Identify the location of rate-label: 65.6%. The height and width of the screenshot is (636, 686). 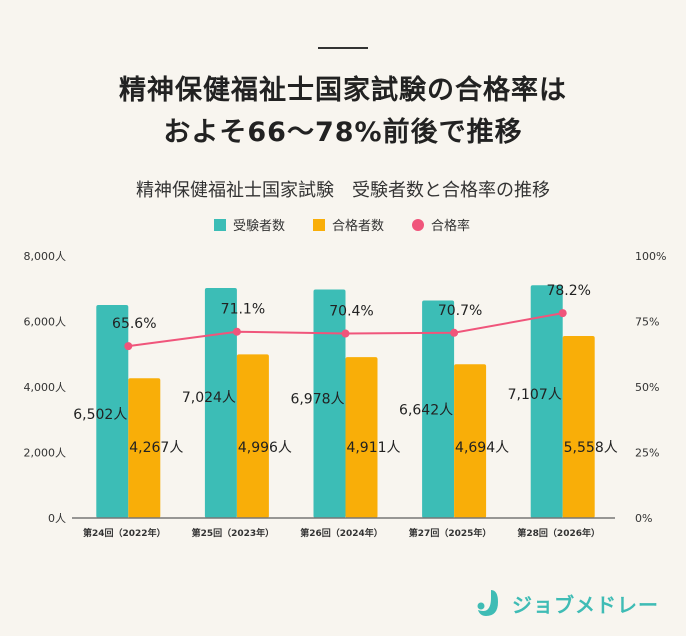
(134, 324).